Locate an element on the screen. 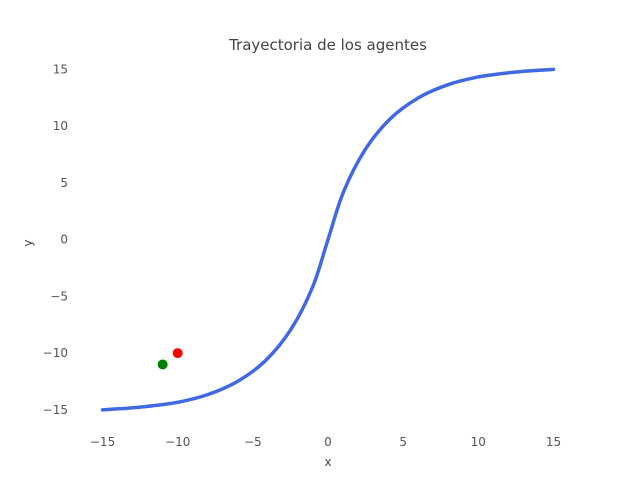 The width and height of the screenshot is (640, 480). x-tick-label: 5 is located at coordinates (403, 442).